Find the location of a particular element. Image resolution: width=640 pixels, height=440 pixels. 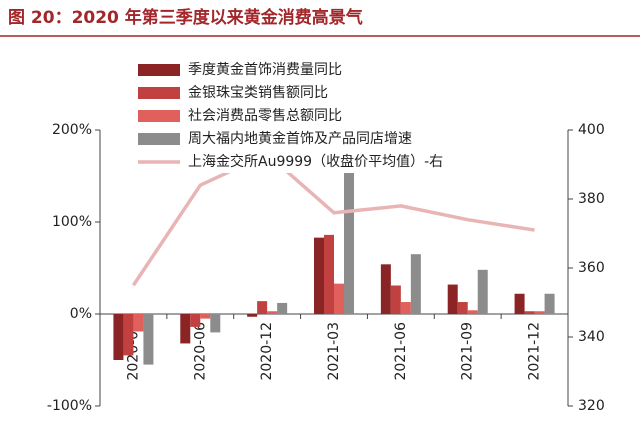

x-tick-label: 2021-09 is located at coordinates (468, 351).